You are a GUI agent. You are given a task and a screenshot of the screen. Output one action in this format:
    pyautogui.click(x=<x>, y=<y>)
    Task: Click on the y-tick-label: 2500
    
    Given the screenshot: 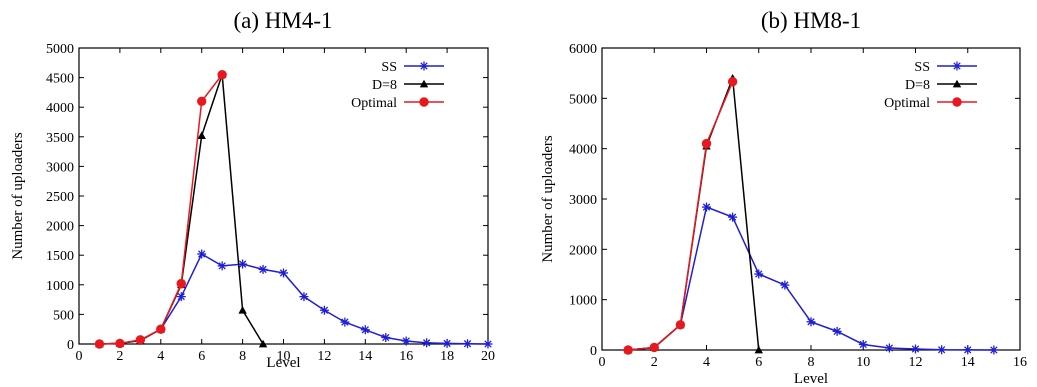 What is the action you would take?
    pyautogui.click(x=60, y=197)
    